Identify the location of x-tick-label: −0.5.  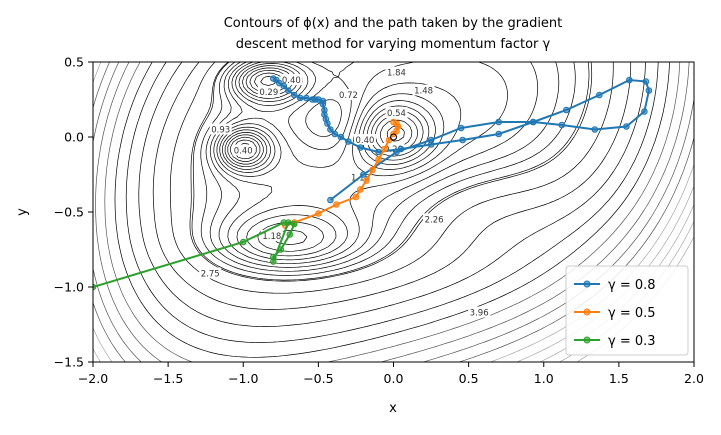
(318, 378).